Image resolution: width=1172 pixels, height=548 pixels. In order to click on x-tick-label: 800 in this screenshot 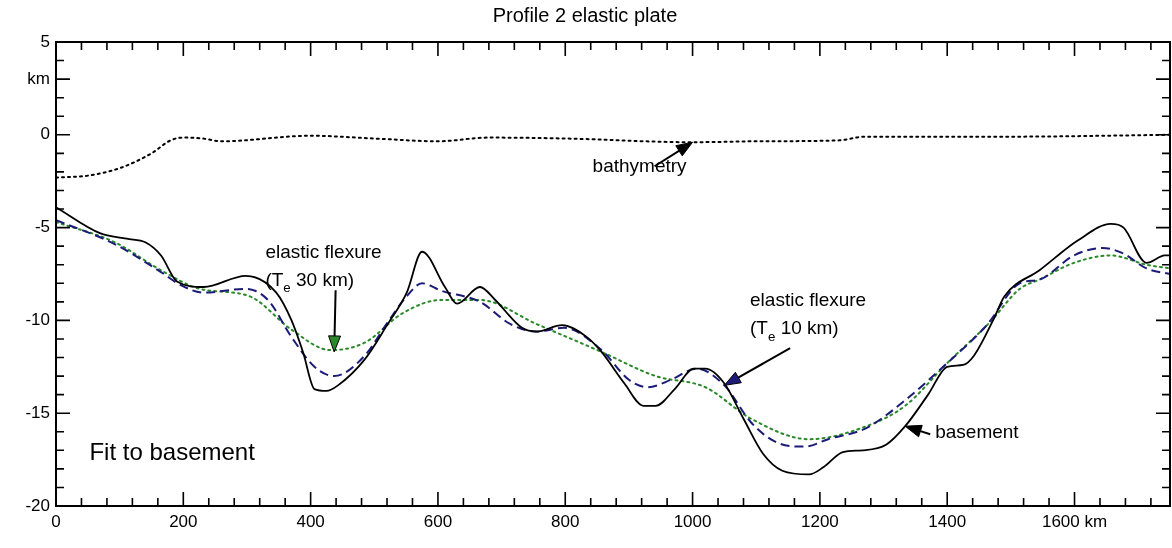, I will do `click(565, 521)`.